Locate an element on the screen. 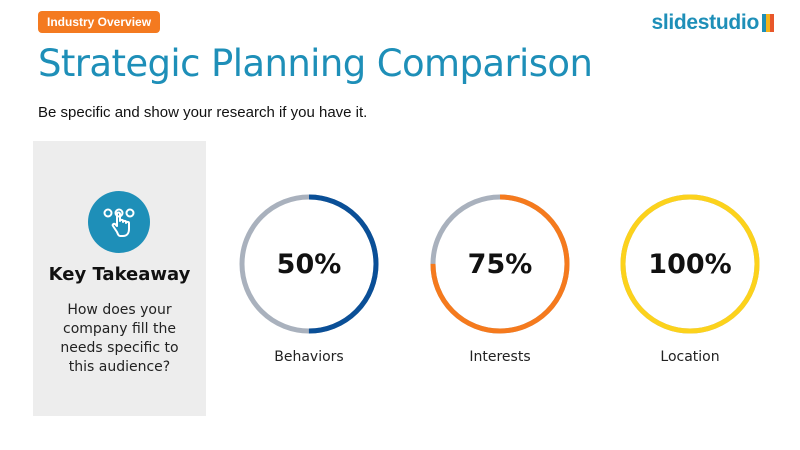 This screenshot has height=450, width=800. gauge-label: Location is located at coordinates (690, 357).